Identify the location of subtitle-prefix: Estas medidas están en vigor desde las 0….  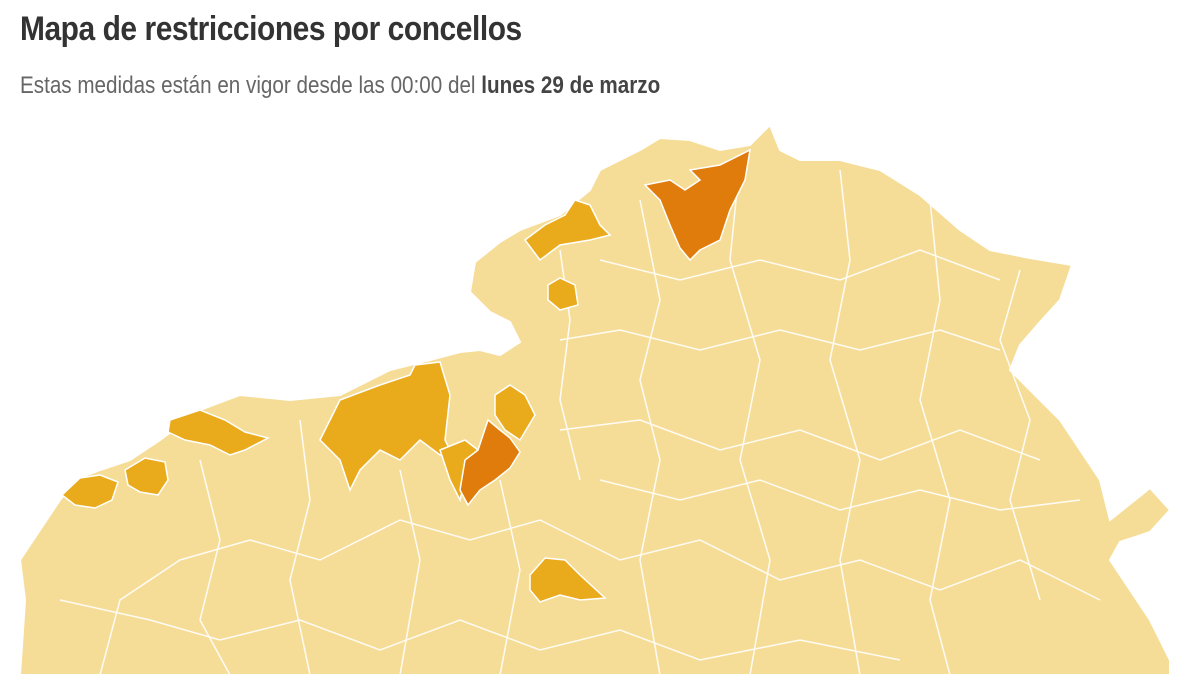
(248, 85).